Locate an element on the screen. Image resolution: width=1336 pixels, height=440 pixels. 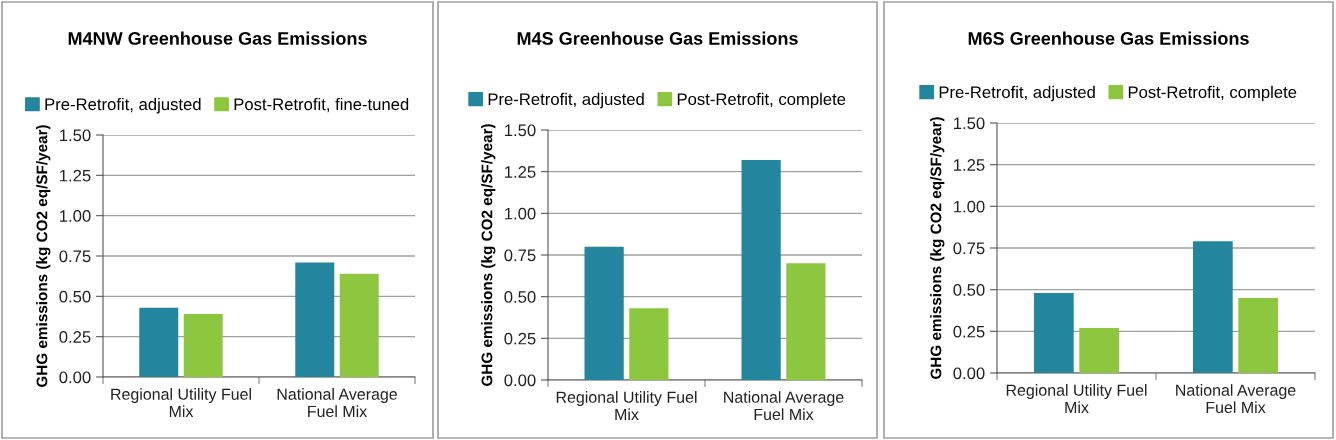
legend-label: Post-Retrofit, fine-tuned is located at coordinates (321, 105).